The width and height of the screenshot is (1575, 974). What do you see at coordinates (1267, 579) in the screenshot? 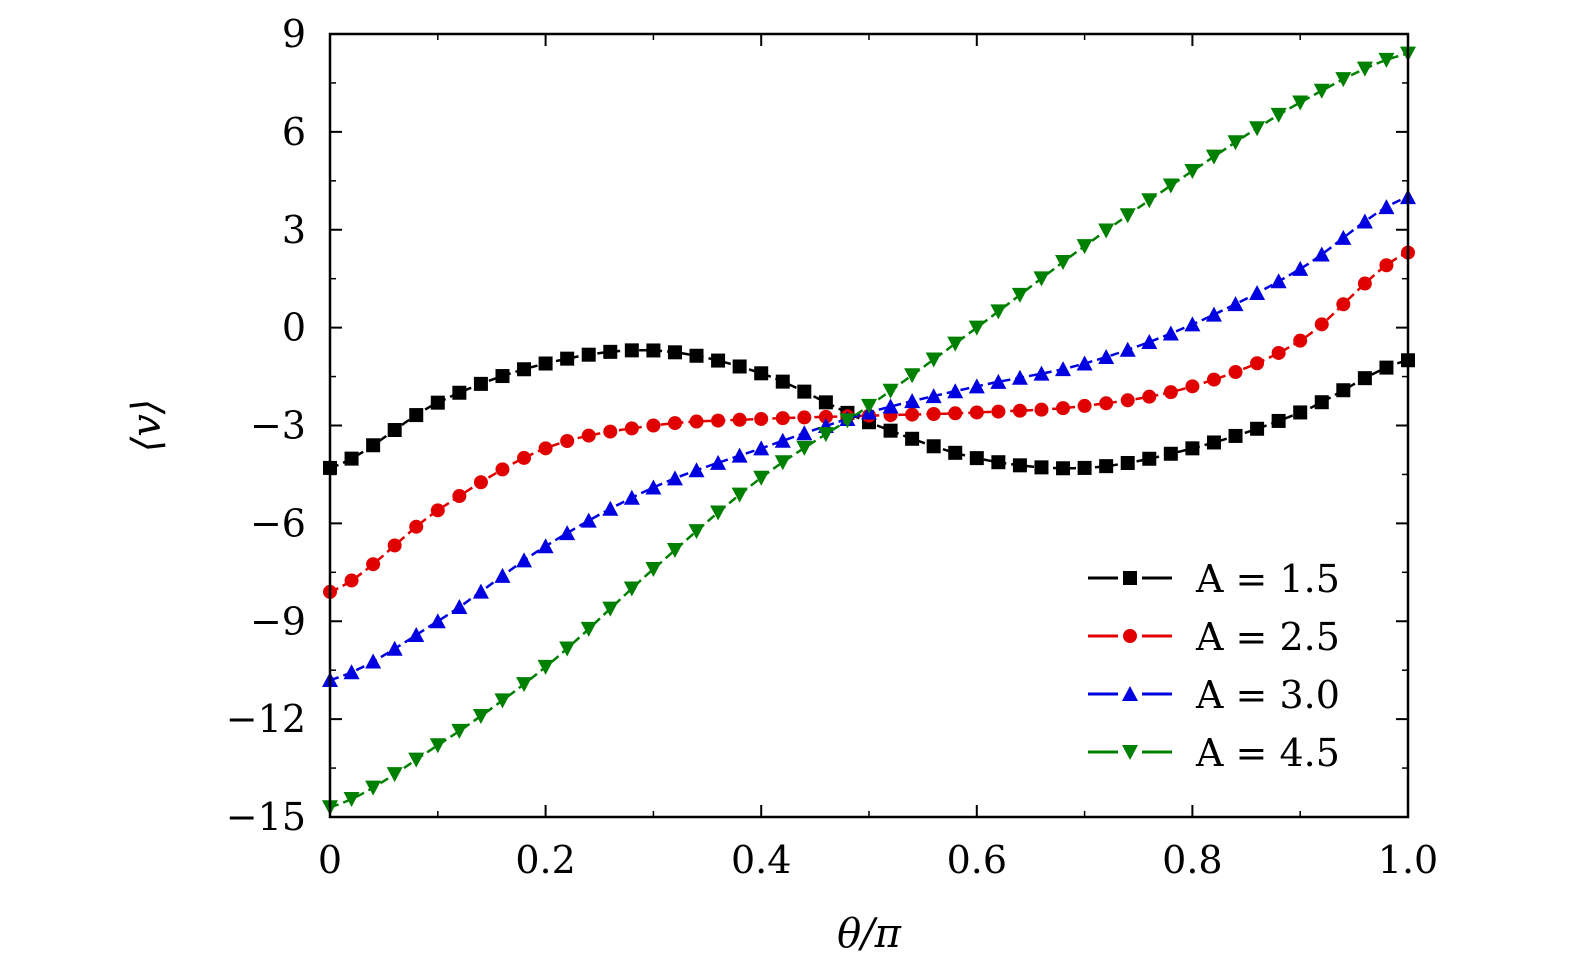
I see `legend-label: A = 1.5` at bounding box center [1267, 579].